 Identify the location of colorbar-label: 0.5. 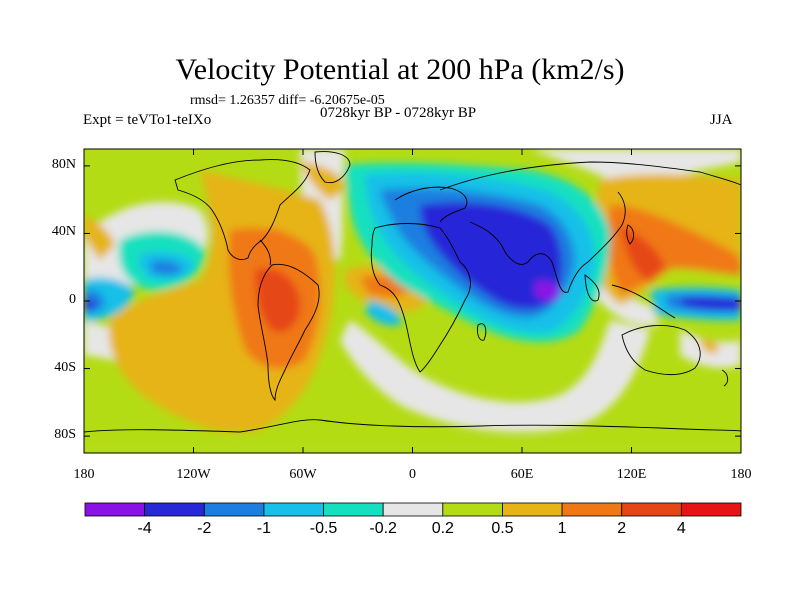
(502, 528).